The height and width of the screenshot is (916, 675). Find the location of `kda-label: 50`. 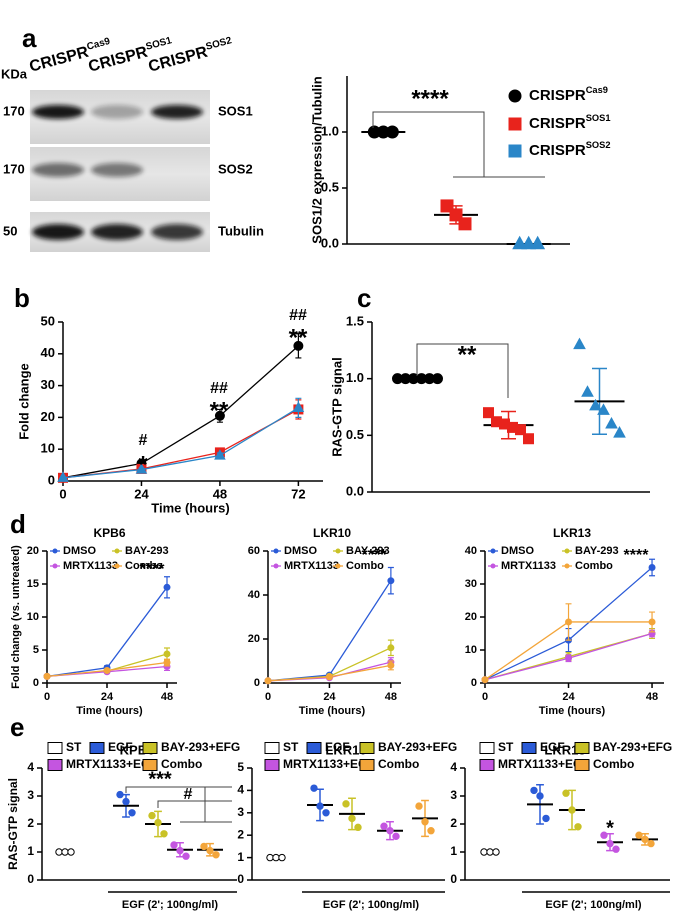

kda-label: 50 is located at coordinates (10, 230).